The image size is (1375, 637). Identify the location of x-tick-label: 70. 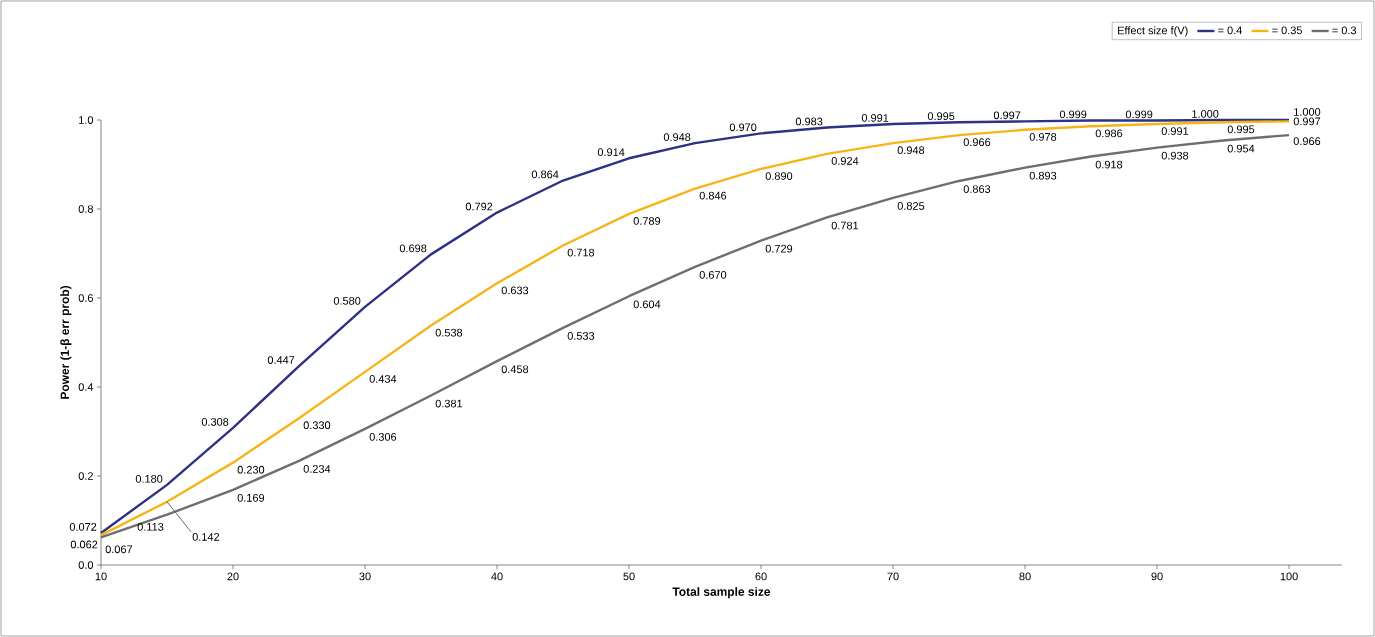
(893, 576).